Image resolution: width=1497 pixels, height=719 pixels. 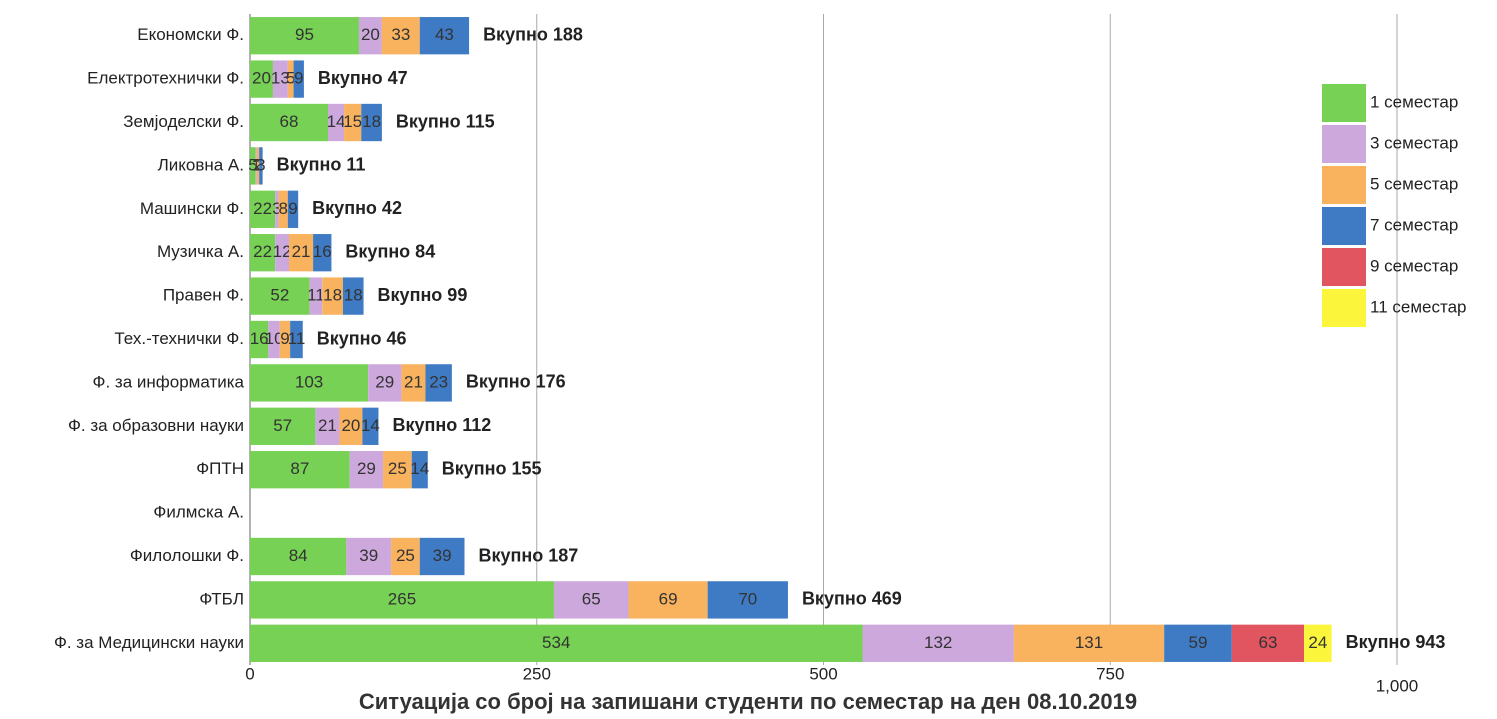 What do you see at coordinates (438, 381) in the screenshot?
I see `data-label: 23` at bounding box center [438, 381].